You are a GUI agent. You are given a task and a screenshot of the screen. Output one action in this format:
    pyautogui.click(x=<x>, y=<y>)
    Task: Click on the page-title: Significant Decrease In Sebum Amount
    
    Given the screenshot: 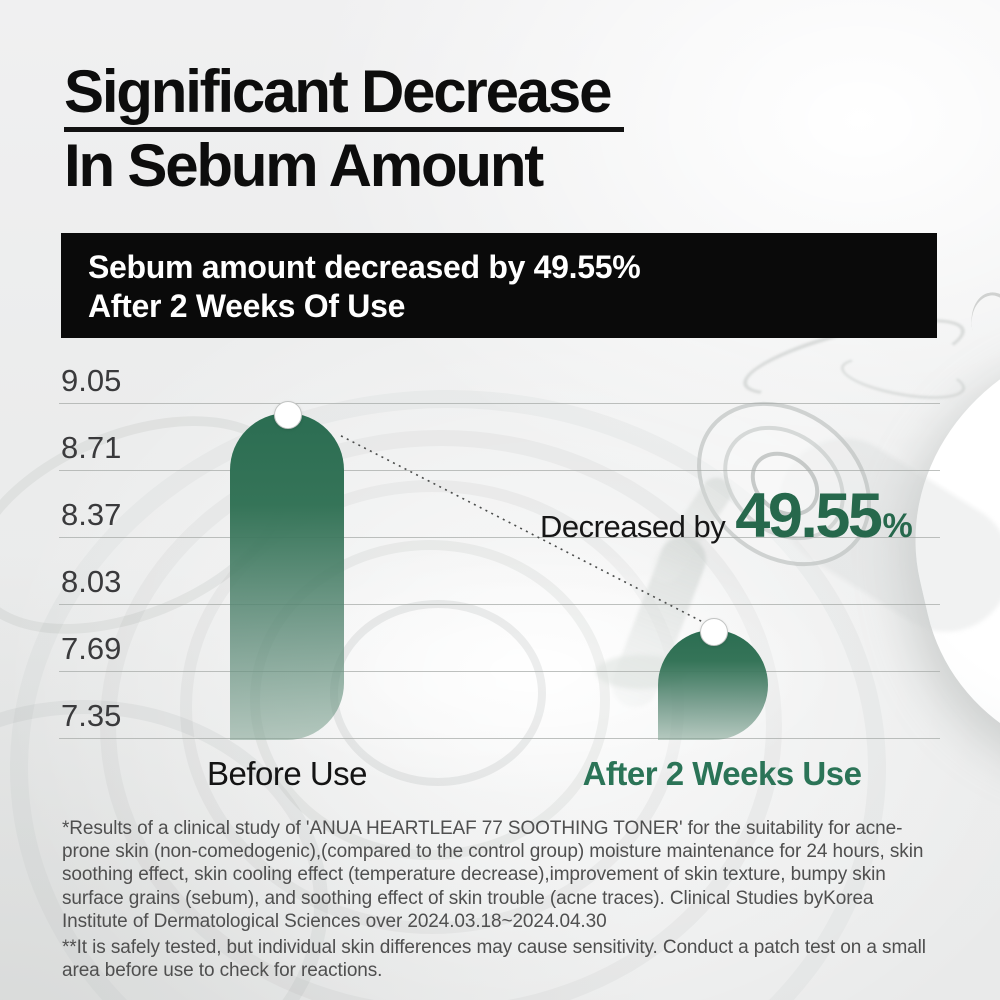 What is the action you would take?
    pyautogui.click(x=344, y=129)
    